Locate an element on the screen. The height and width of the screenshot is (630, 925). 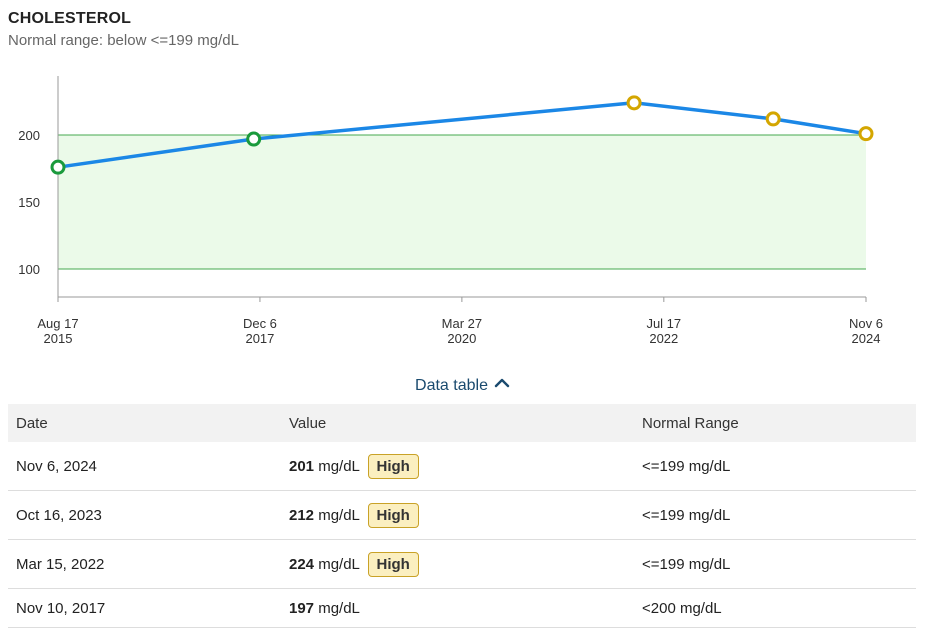
table-row: Nov 6, 2024 201 mg/dL High <=199 mg/dL is located at coordinates (462, 466).